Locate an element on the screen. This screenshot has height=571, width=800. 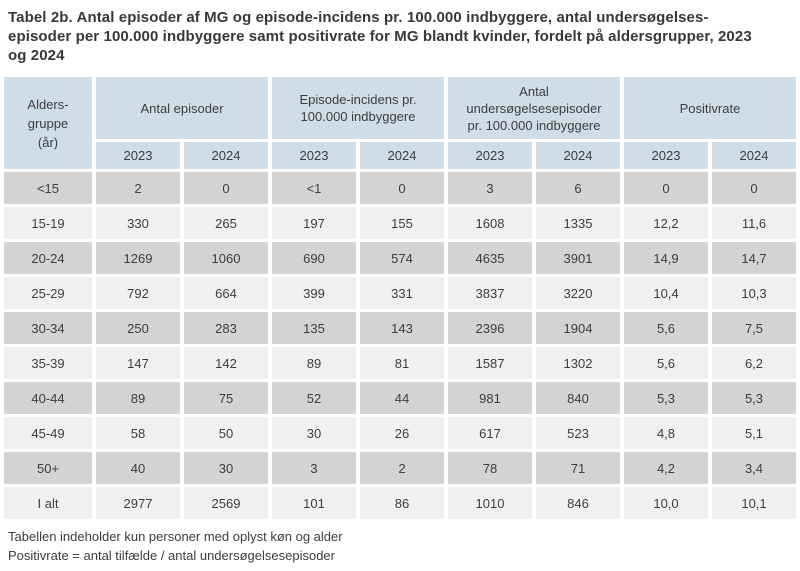
value-cell: 6 is located at coordinates (578, 188).